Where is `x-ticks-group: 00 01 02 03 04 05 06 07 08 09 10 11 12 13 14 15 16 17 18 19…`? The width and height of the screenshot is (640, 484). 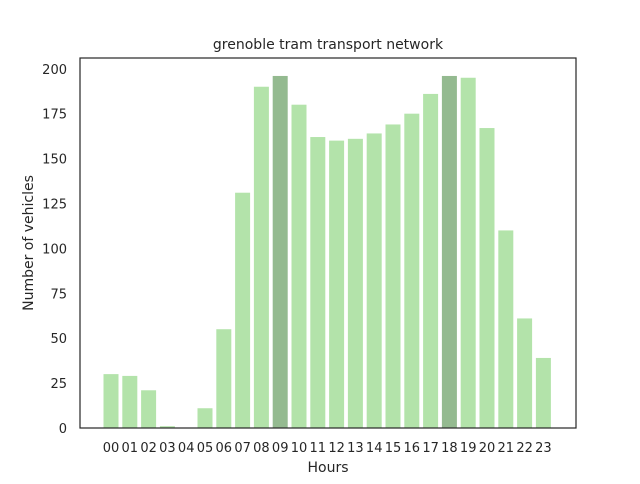 x-ticks-group: 00 01 02 03 04 05 06 07 08 09 10 11 12 13 14 15 16 17 18 19… is located at coordinates (327, 448).